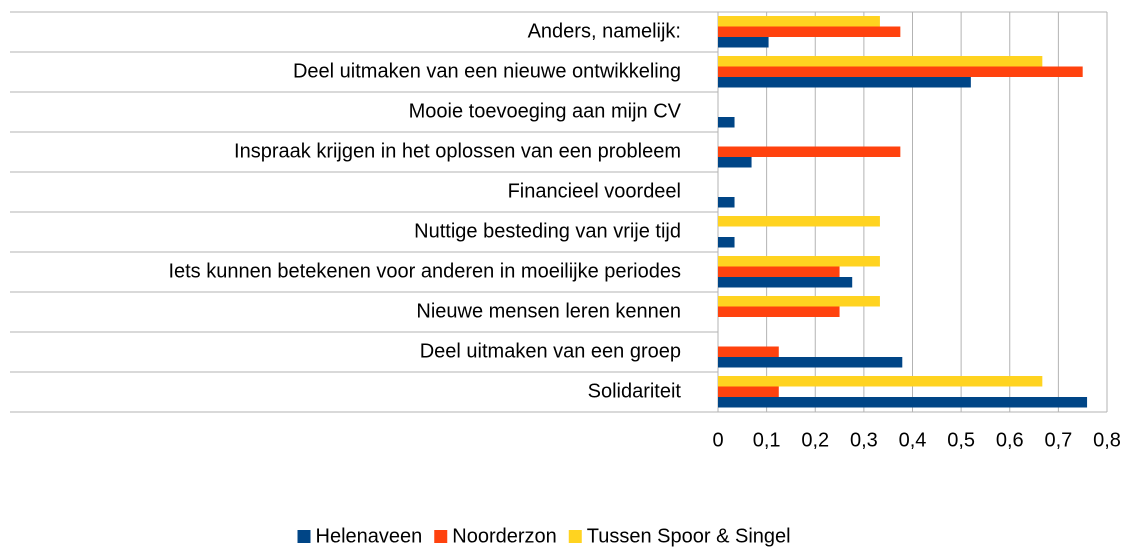 The width and height of the screenshot is (1133, 550). I want to click on category-label: Nieuwe mensen leren kennen, so click(548, 311).